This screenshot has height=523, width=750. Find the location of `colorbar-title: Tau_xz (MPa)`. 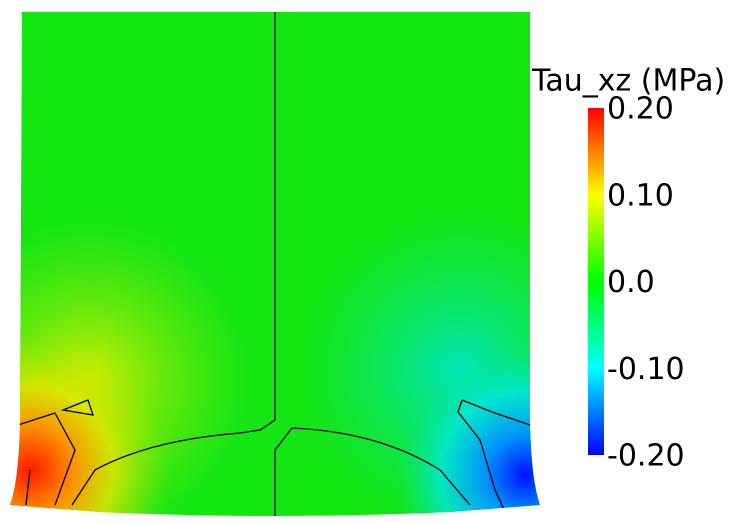

colorbar-title: Tau_xz (MPa) is located at coordinates (628, 81).